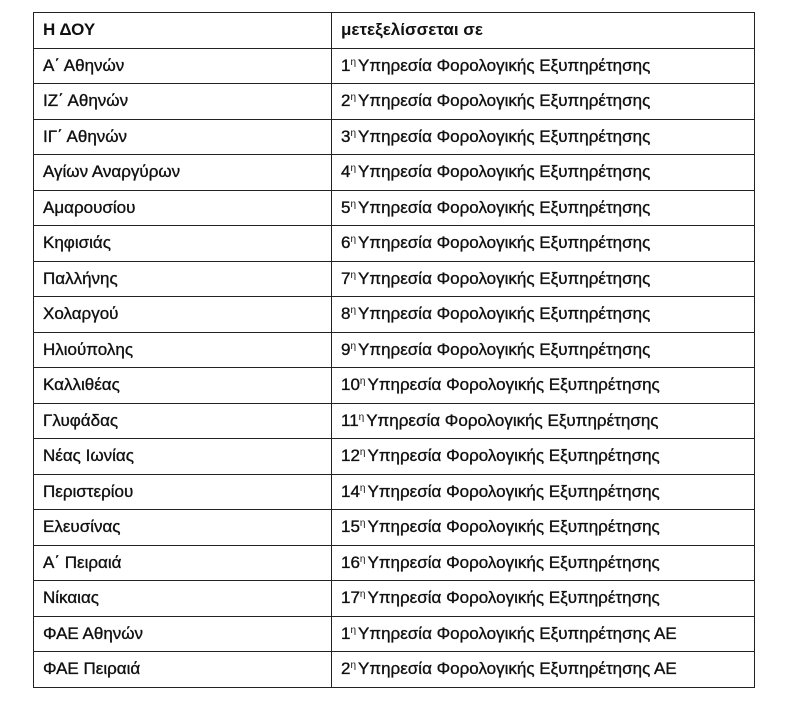 The width and height of the screenshot is (787, 715). What do you see at coordinates (346, 207) in the screenshot?
I see `service-number: 5` at bounding box center [346, 207].